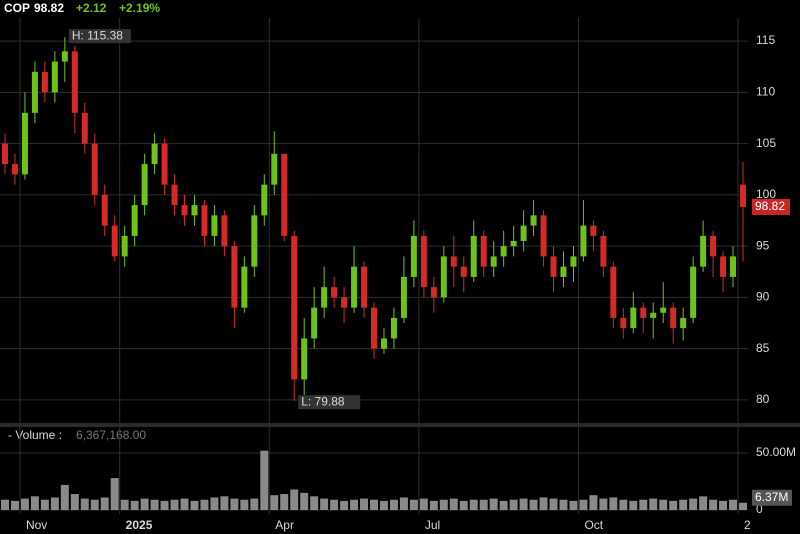 This screenshot has height=534, width=800. What do you see at coordinates (139, 8) in the screenshot?
I see `price-change-pct: +2.19%` at bounding box center [139, 8].